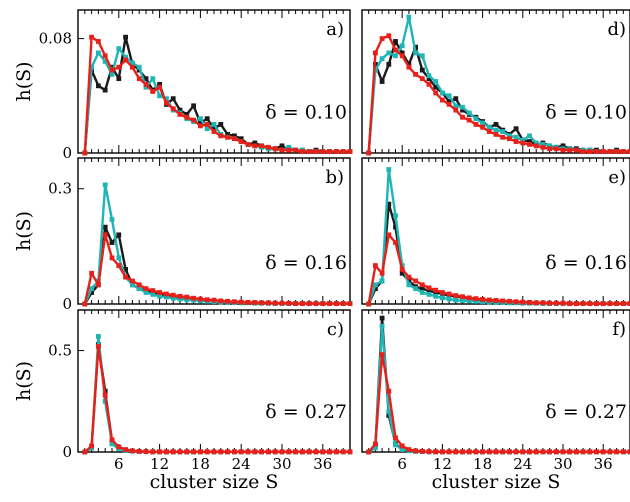 The width and height of the screenshot is (630, 502). I want to click on delta-annotation: δ = 0.16, so click(306, 263).